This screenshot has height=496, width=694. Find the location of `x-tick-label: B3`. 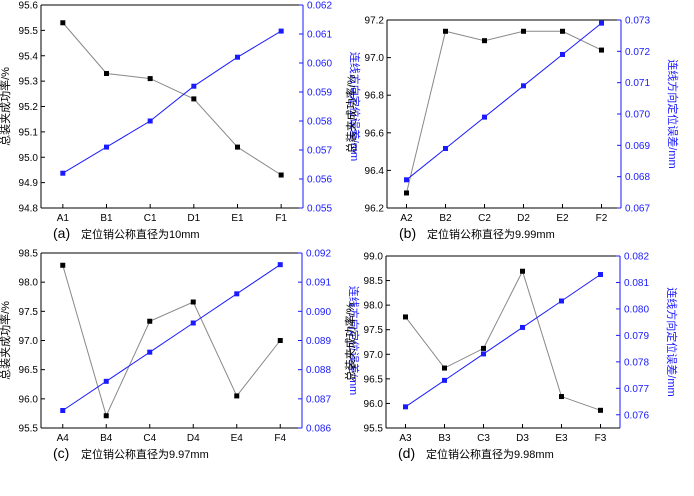

x-tick-label: B3 is located at coordinates (444, 438).